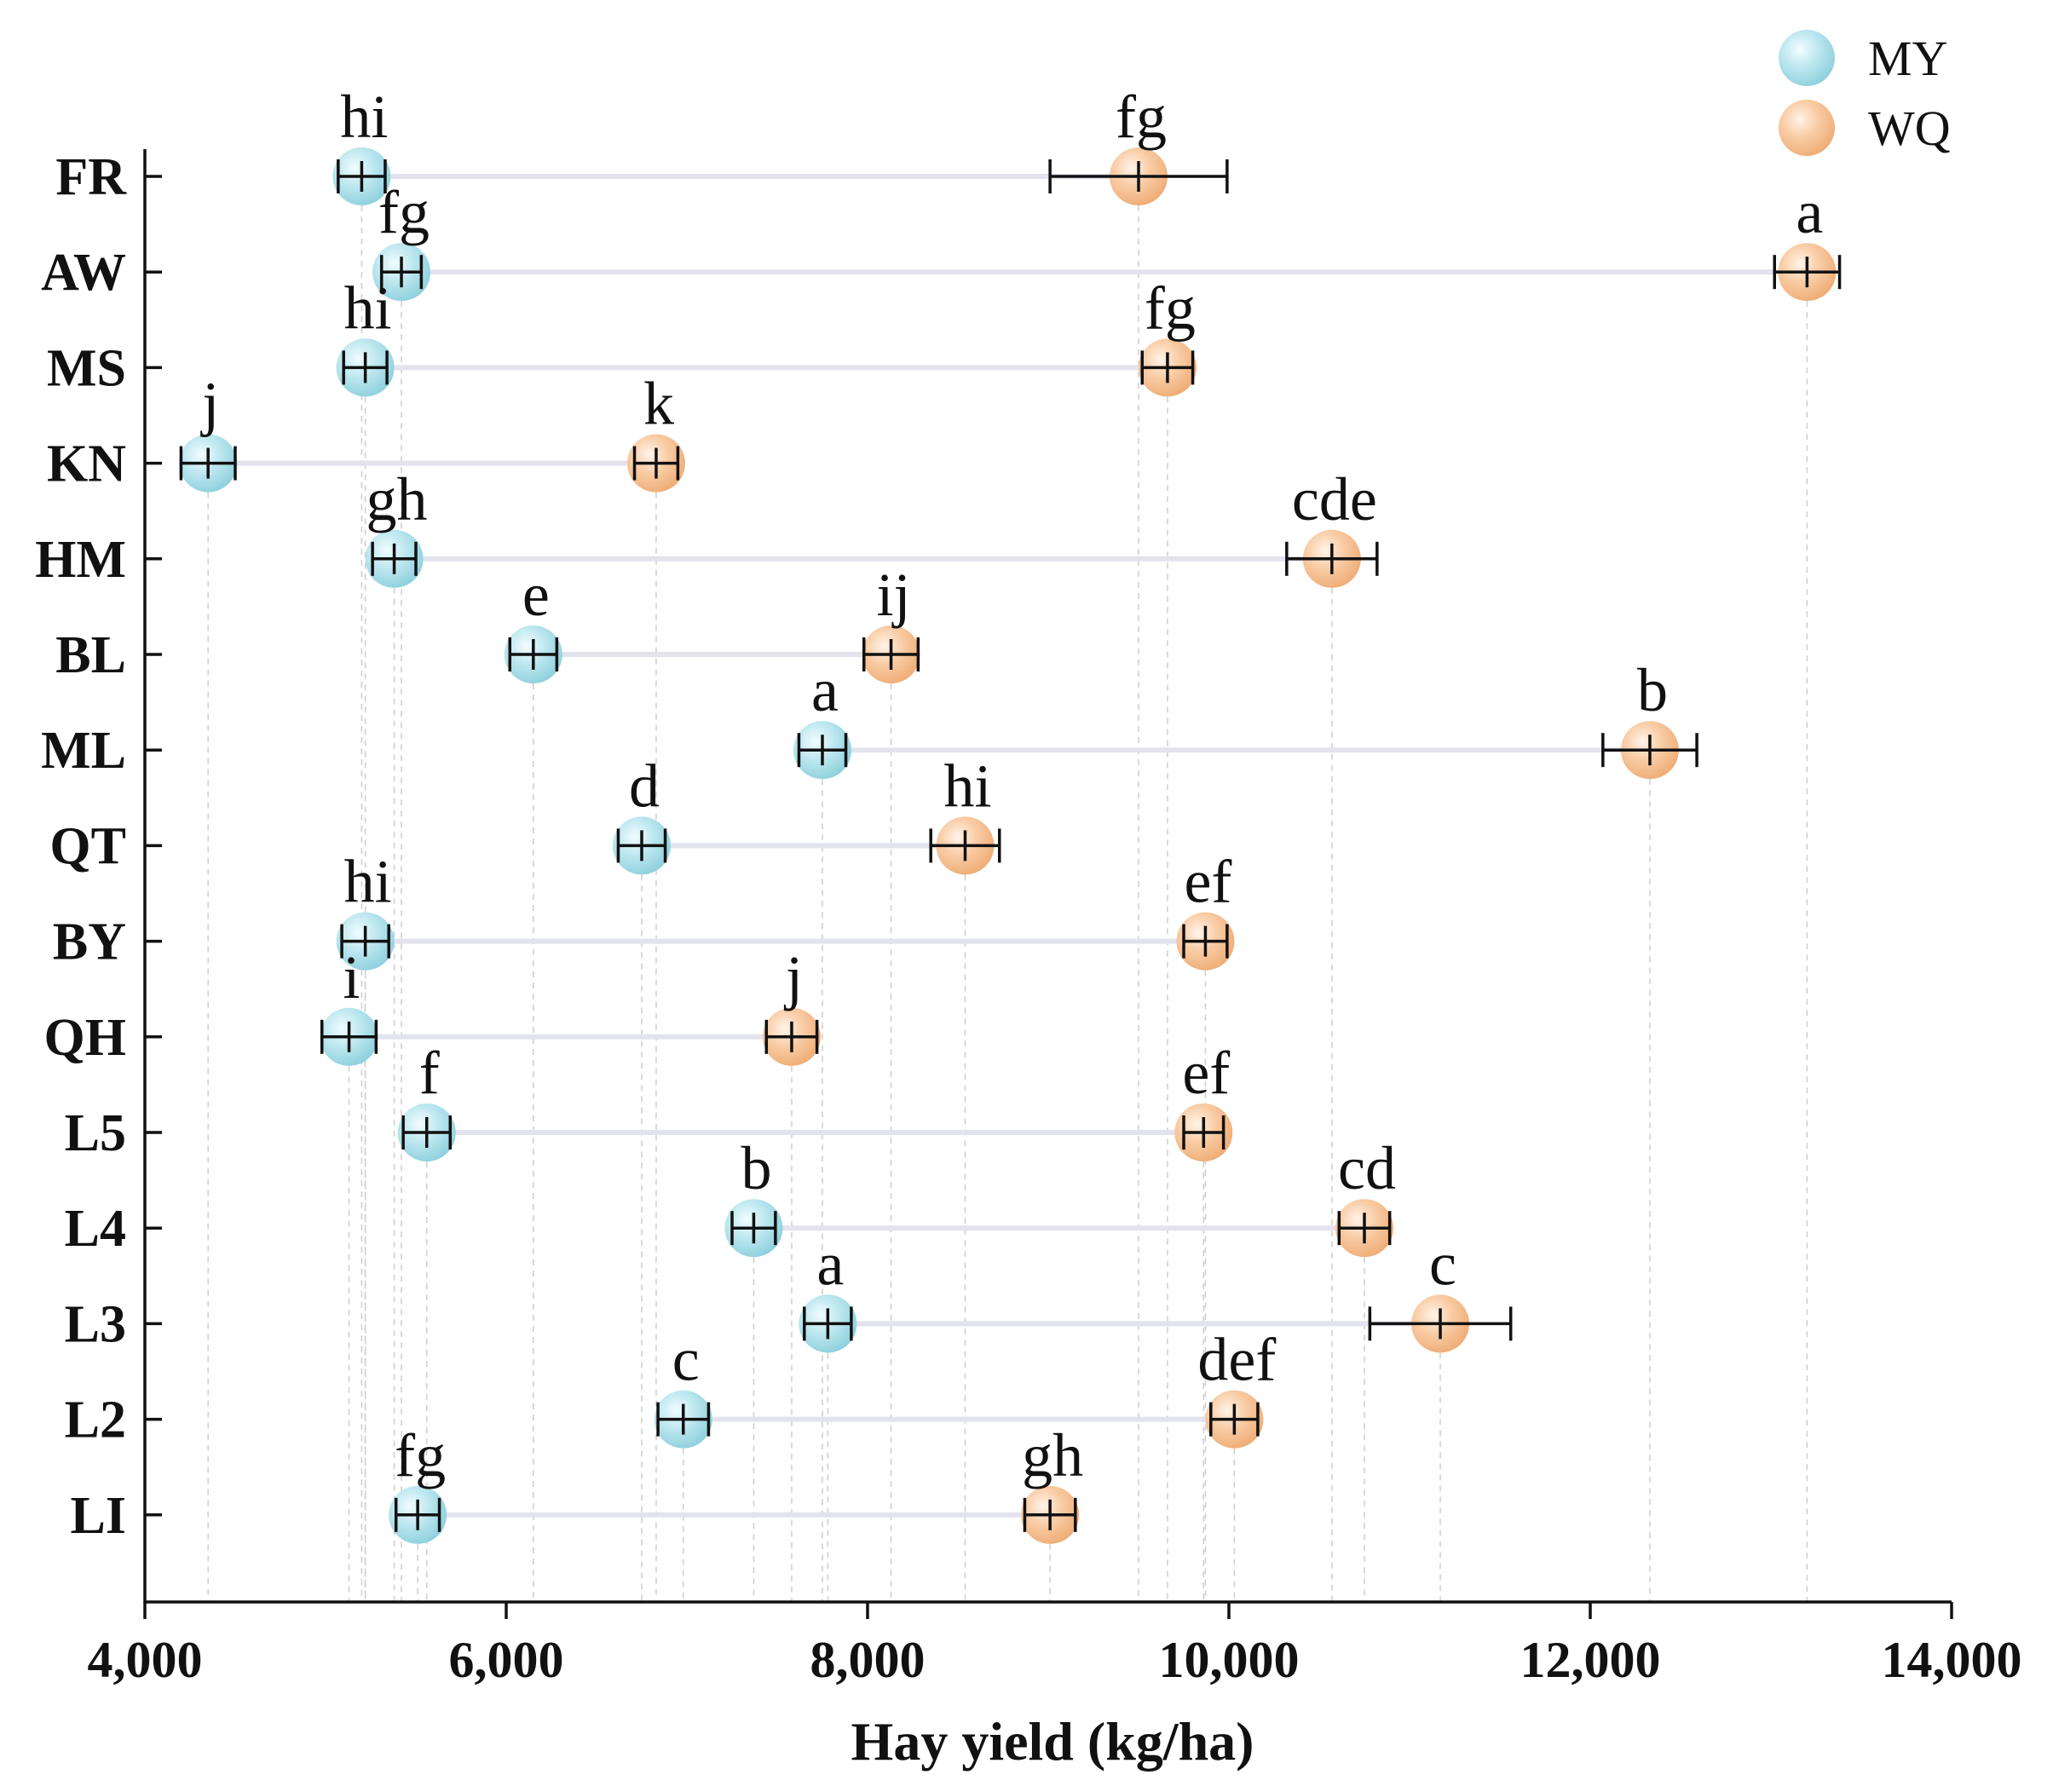  What do you see at coordinates (1910, 128) in the screenshot?
I see `legend-label-wq: WQ` at bounding box center [1910, 128].